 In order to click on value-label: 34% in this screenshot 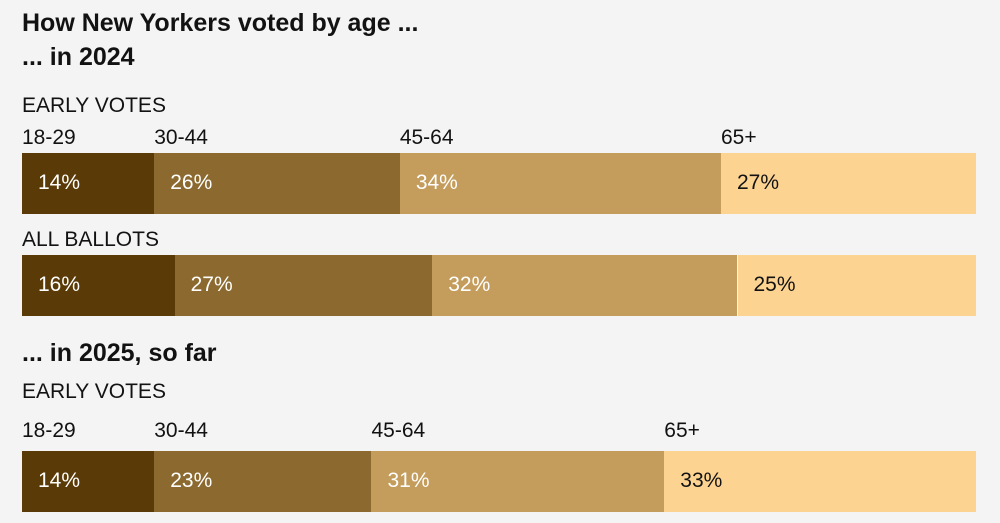, I will do `click(436, 182)`.